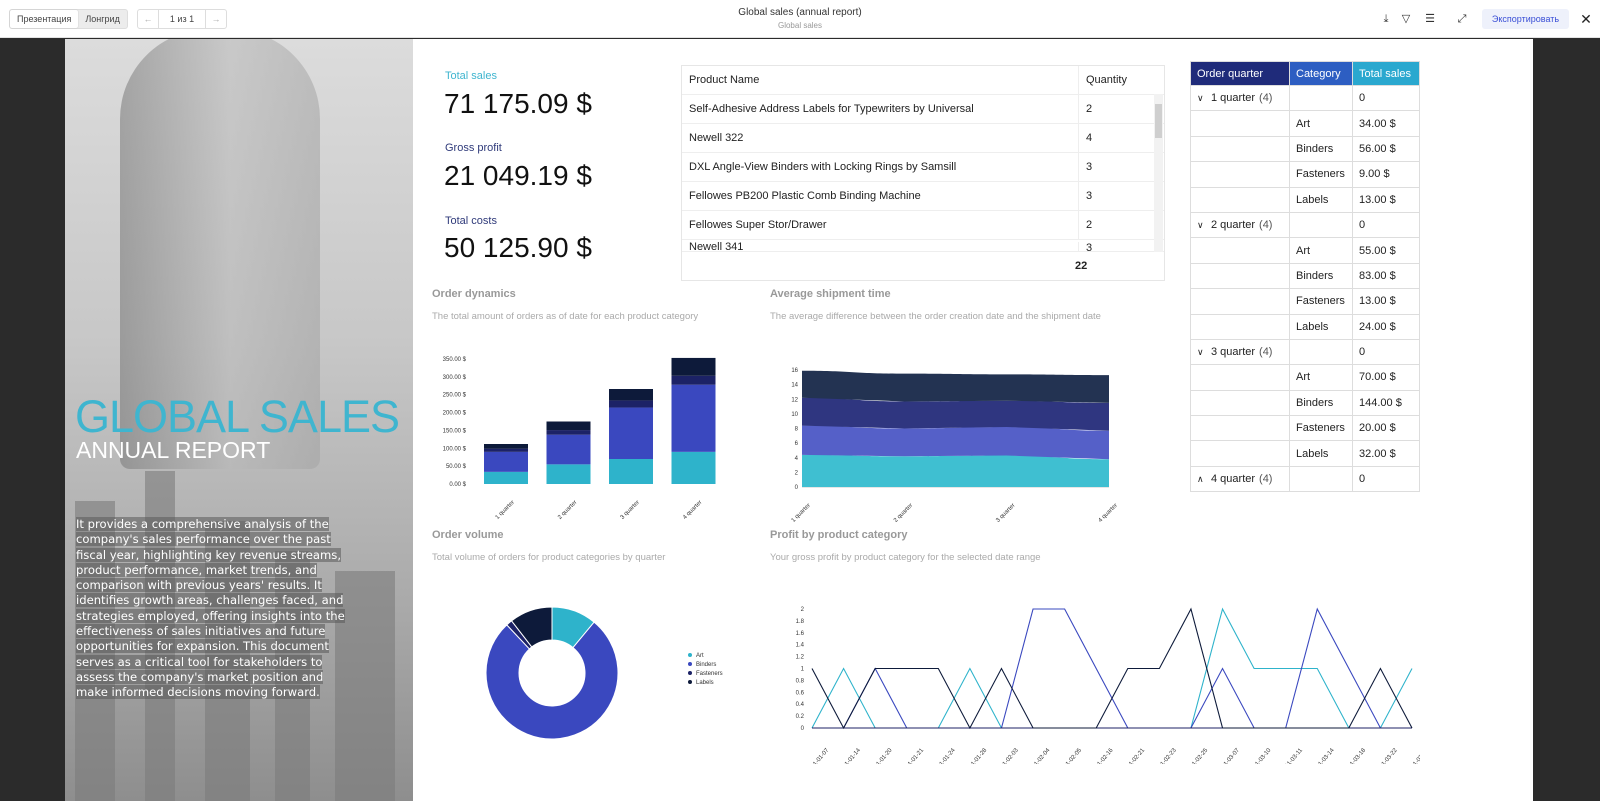  I want to click on filter-icon: ▽, so click(1406, 19).